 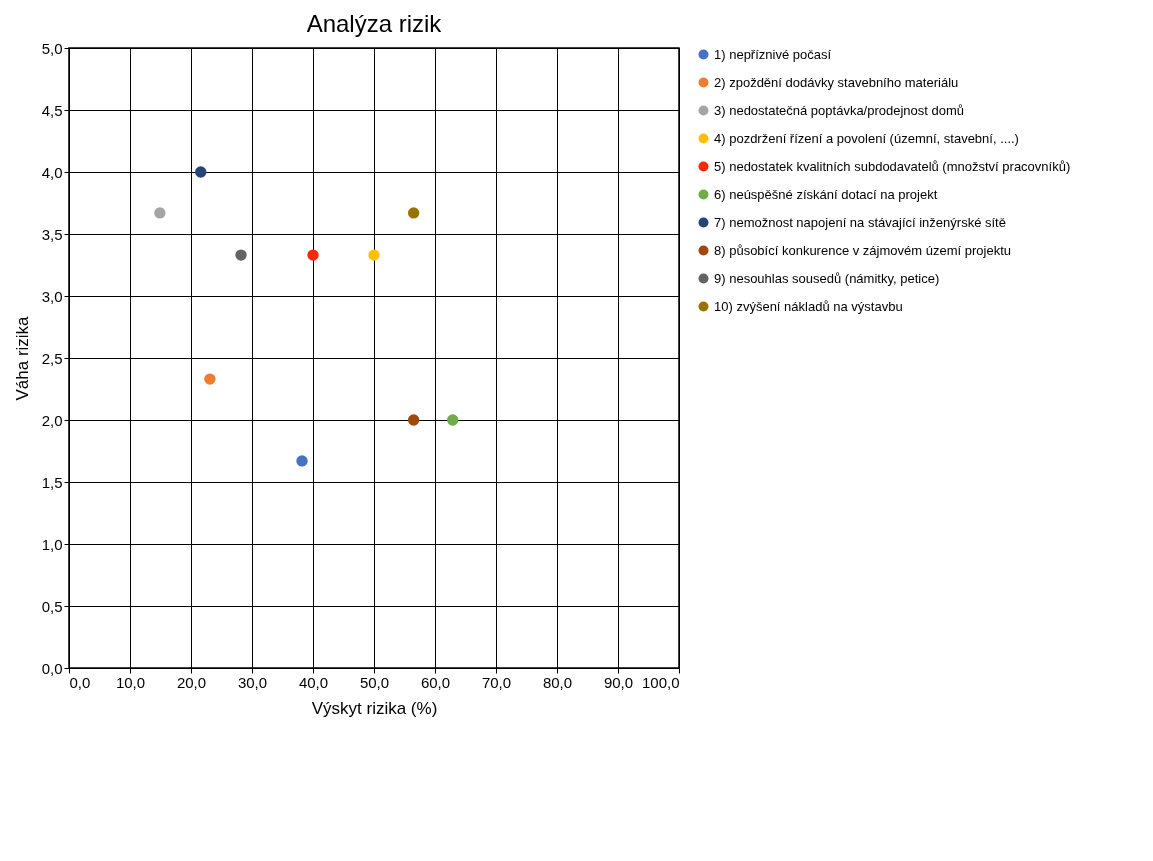 What do you see at coordinates (52, 296) in the screenshot?
I see `y-tick-label: 3,0` at bounding box center [52, 296].